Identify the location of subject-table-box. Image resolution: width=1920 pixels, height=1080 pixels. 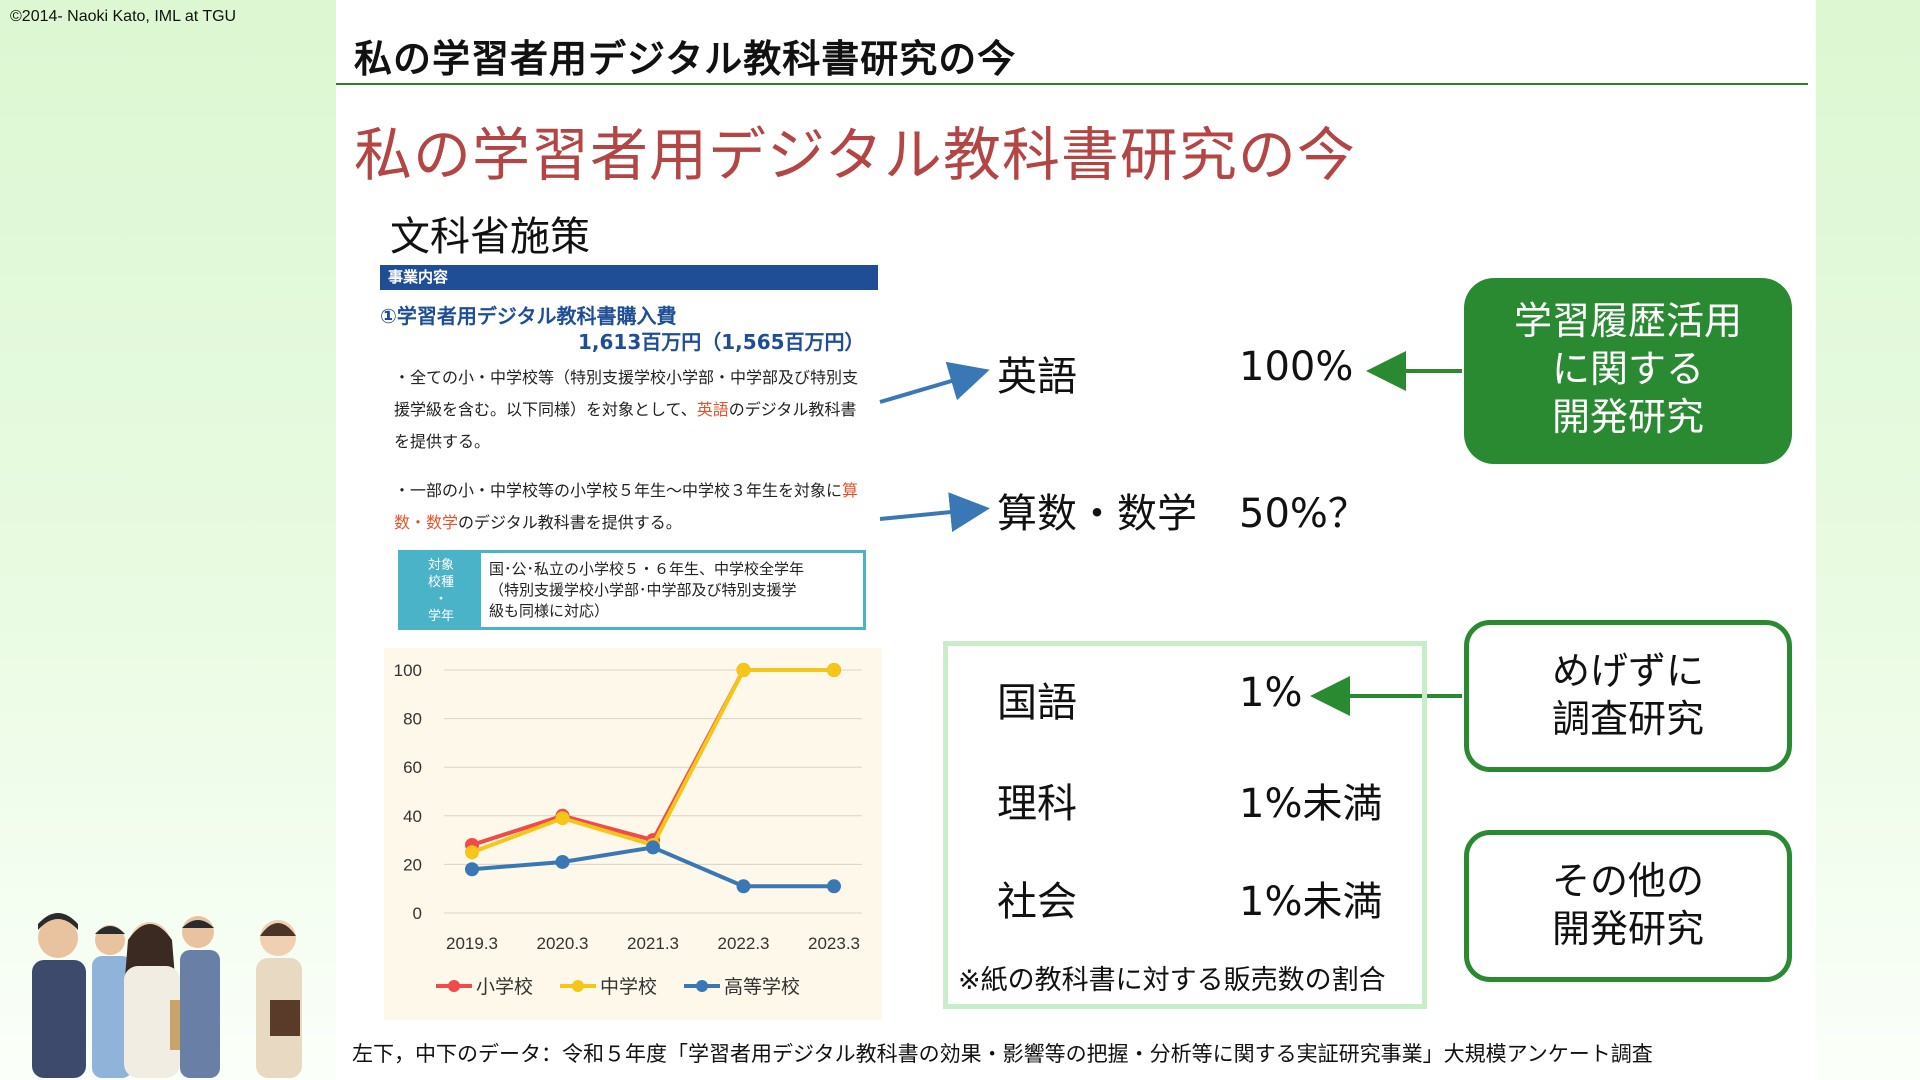
(1185, 825).